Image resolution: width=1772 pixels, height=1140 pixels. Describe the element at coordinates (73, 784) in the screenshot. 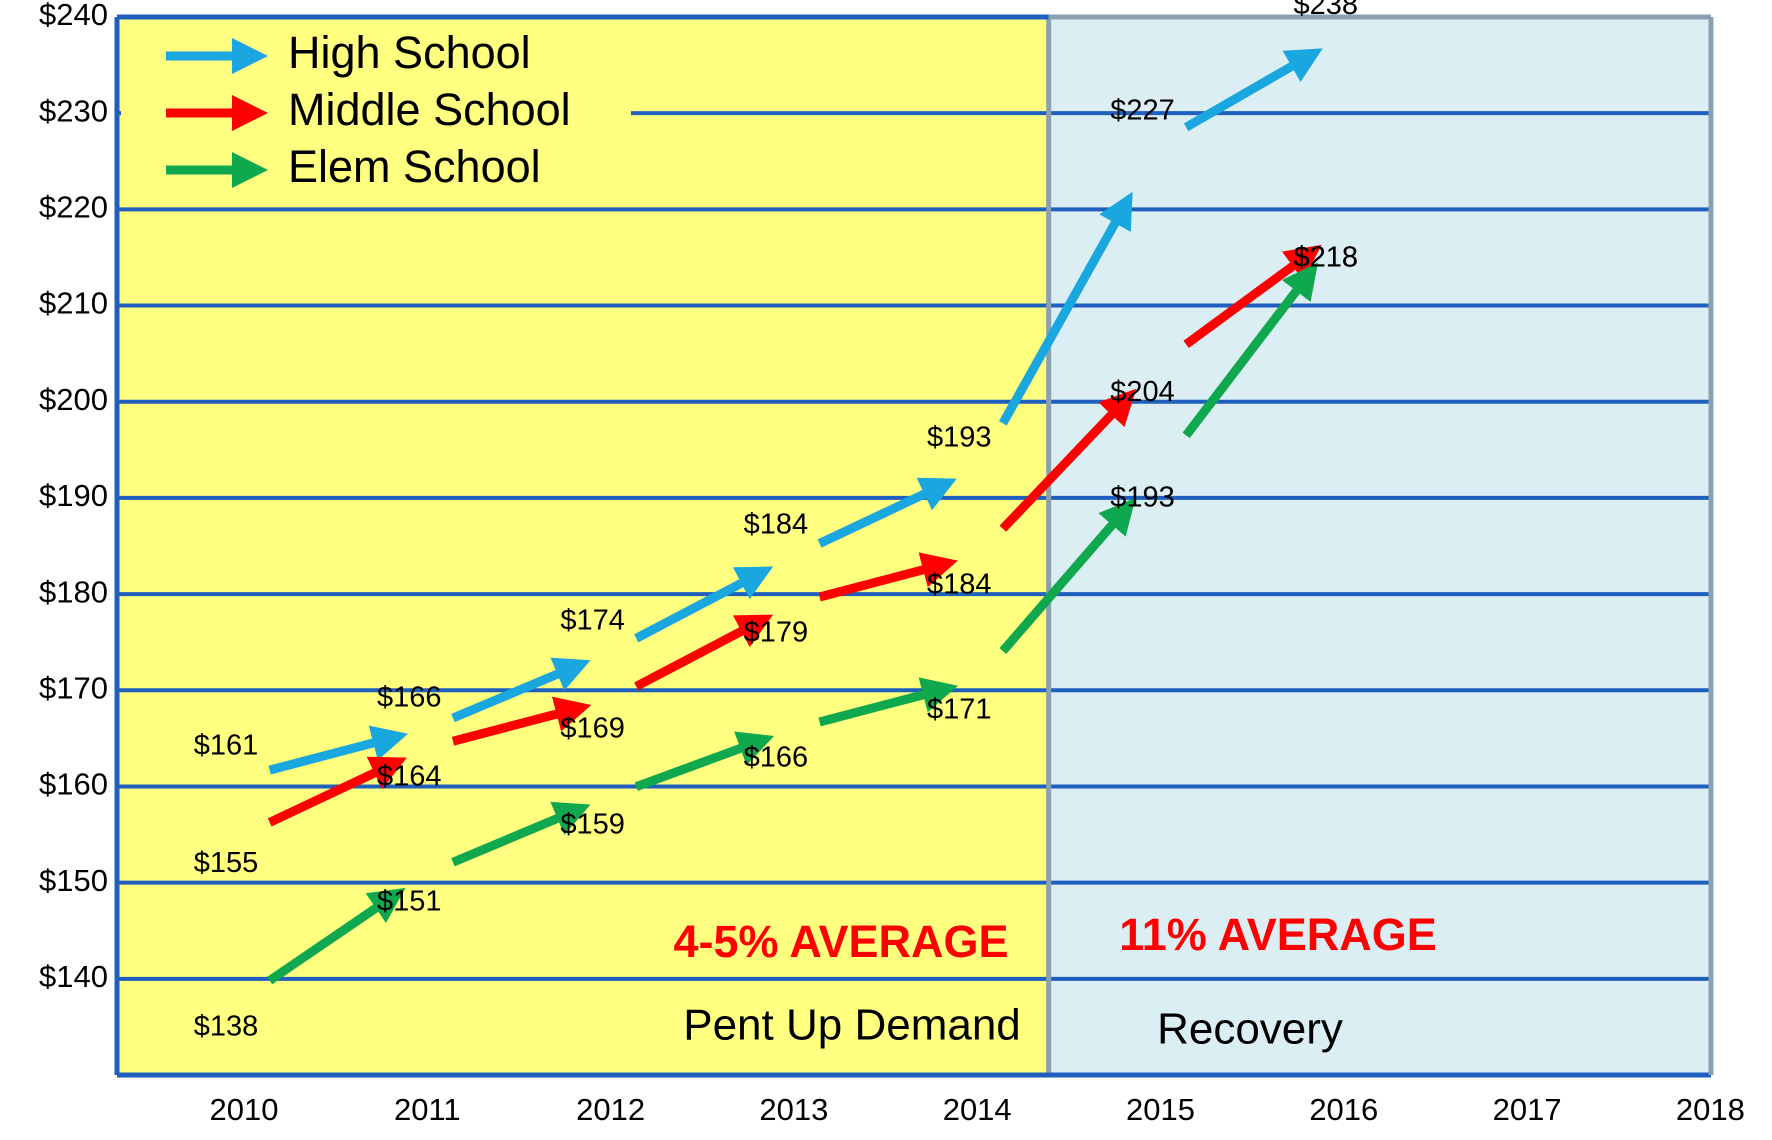

I see `y-tick-label: $160` at that location.